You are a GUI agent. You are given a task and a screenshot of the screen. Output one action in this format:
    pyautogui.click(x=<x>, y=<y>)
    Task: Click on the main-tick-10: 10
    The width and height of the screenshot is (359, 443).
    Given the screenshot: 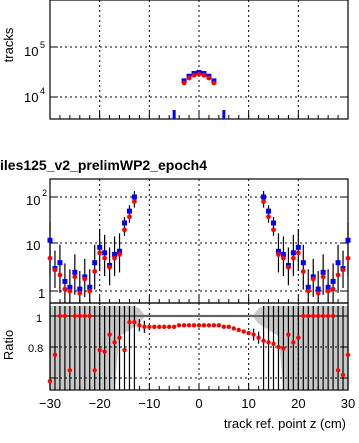 What is the action you would take?
    pyautogui.click(x=33, y=245)
    